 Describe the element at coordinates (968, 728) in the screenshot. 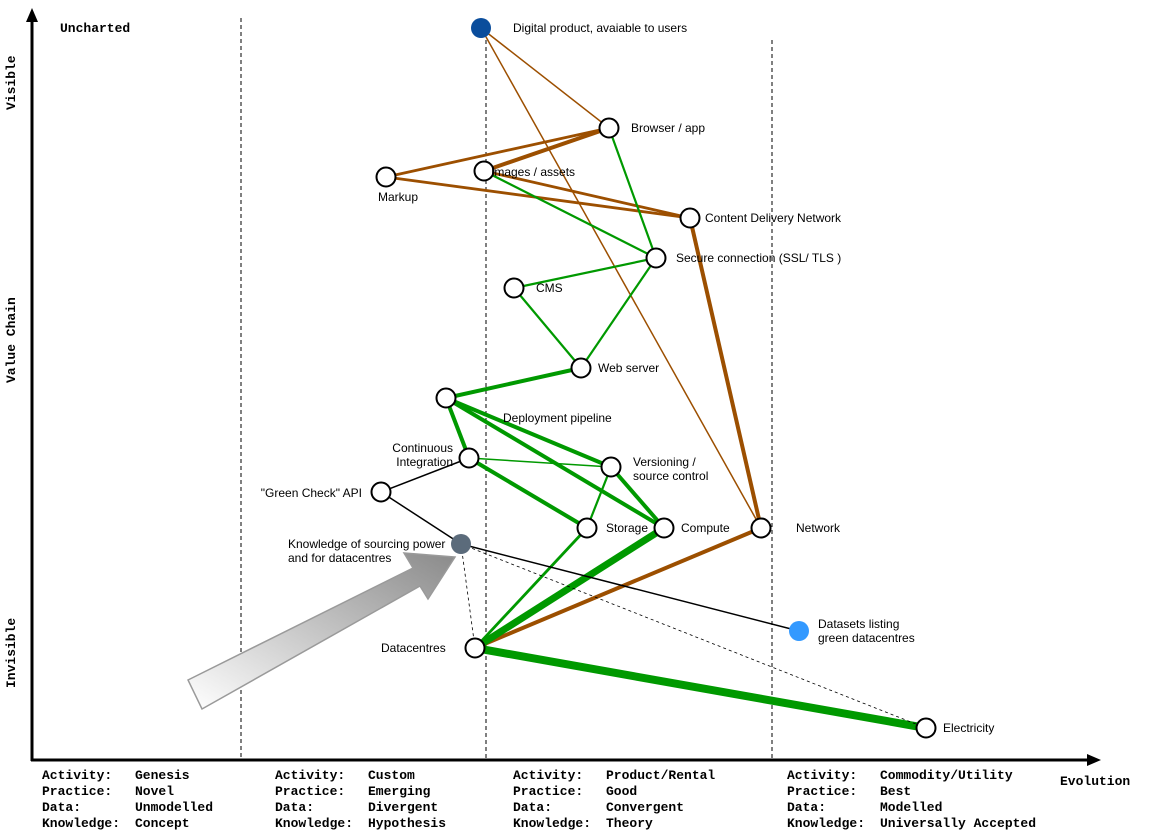

I see `component-label: Electricity` at that location.